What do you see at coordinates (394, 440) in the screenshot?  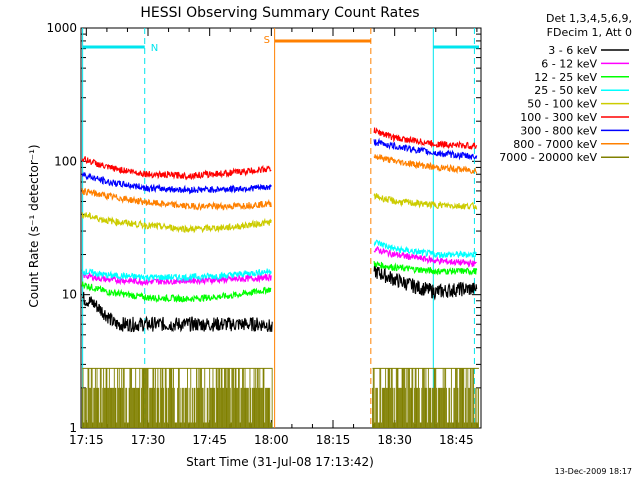 I see `x-tick-label: 18:30` at bounding box center [394, 440].